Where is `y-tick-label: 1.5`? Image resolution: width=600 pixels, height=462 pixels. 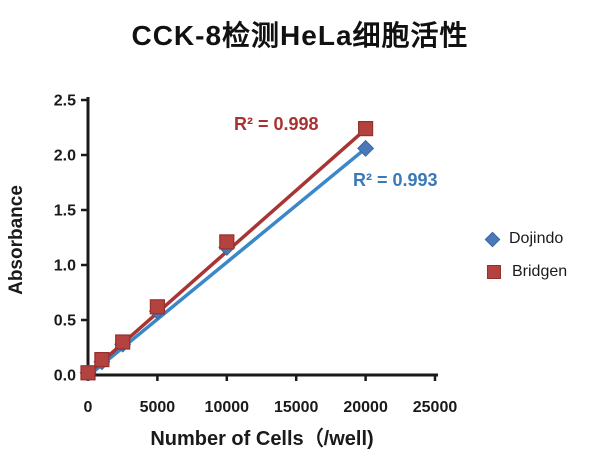 y-tick-label: 1.5 is located at coordinates (65, 211).